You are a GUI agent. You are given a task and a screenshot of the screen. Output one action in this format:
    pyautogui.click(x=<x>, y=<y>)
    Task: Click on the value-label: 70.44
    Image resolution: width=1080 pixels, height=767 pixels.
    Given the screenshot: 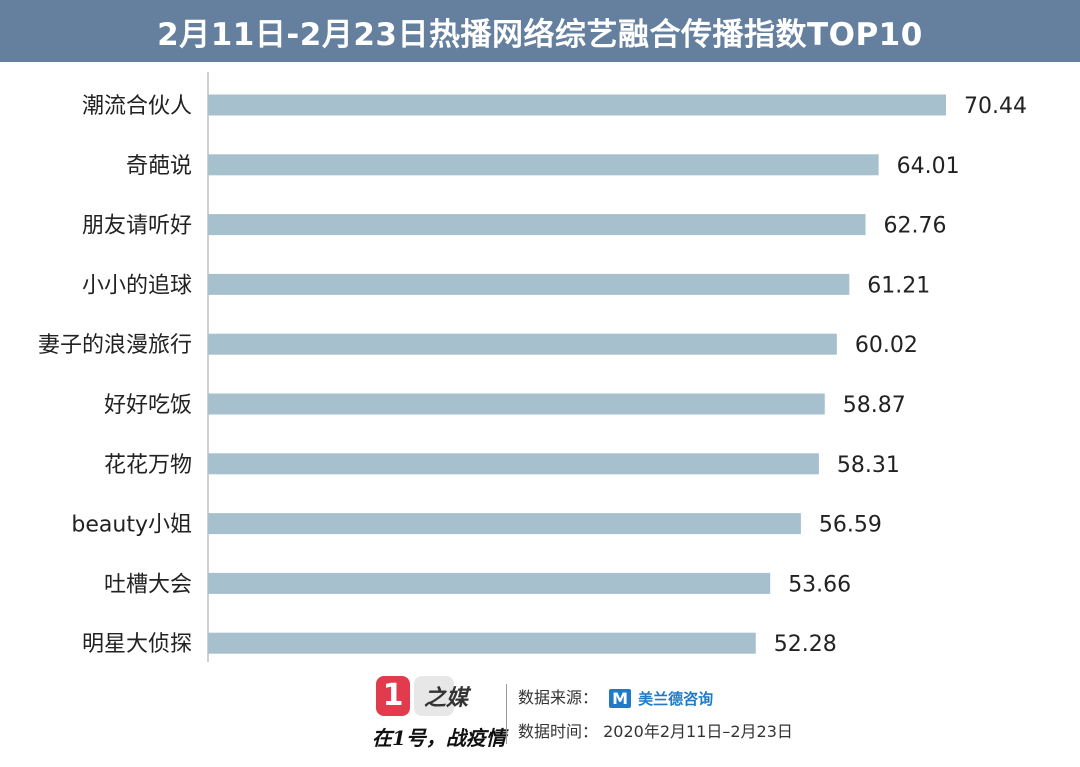 What is the action you would take?
    pyautogui.click(x=995, y=106)
    